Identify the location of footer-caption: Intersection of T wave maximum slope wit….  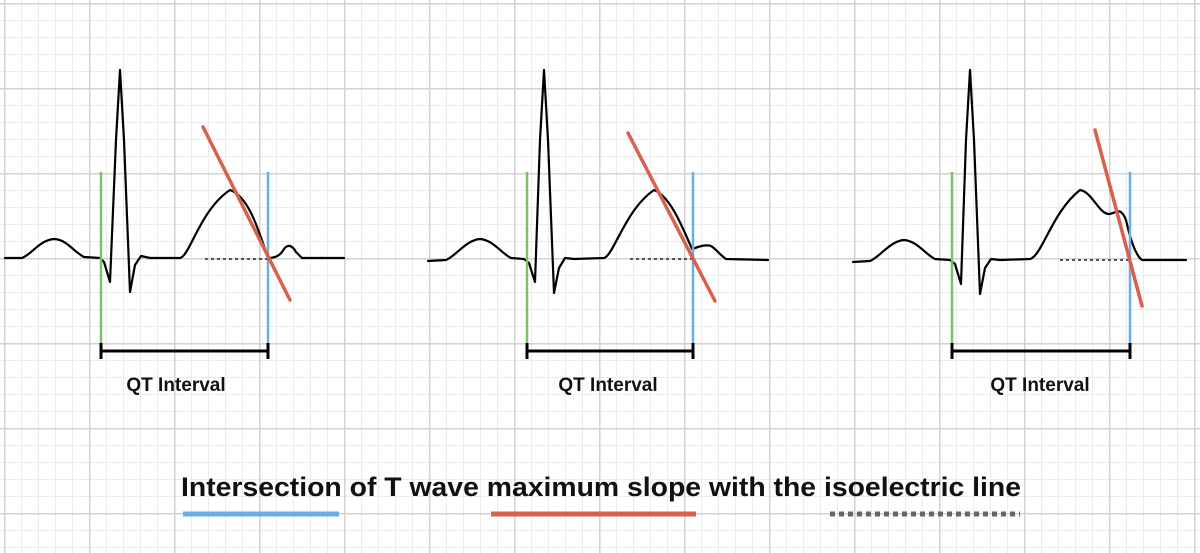
(601, 487).